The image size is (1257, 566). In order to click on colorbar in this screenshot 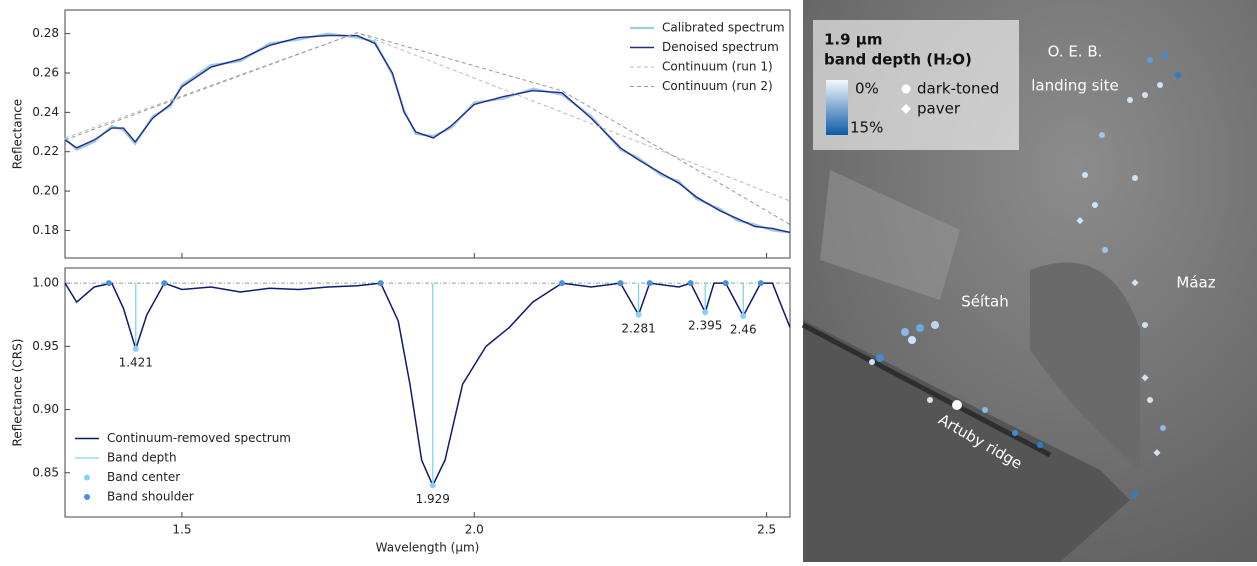, I will do `click(837, 107)`.